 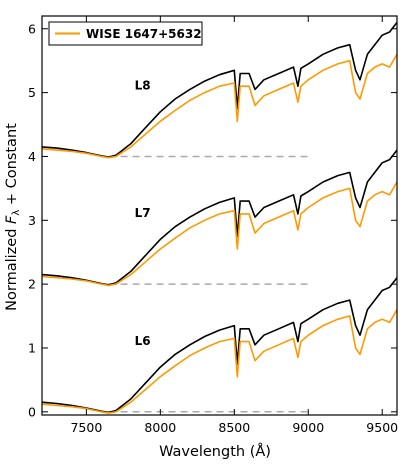 What do you see at coordinates (32, 156) in the screenshot?
I see `y-tick-label: 4` at bounding box center [32, 156].